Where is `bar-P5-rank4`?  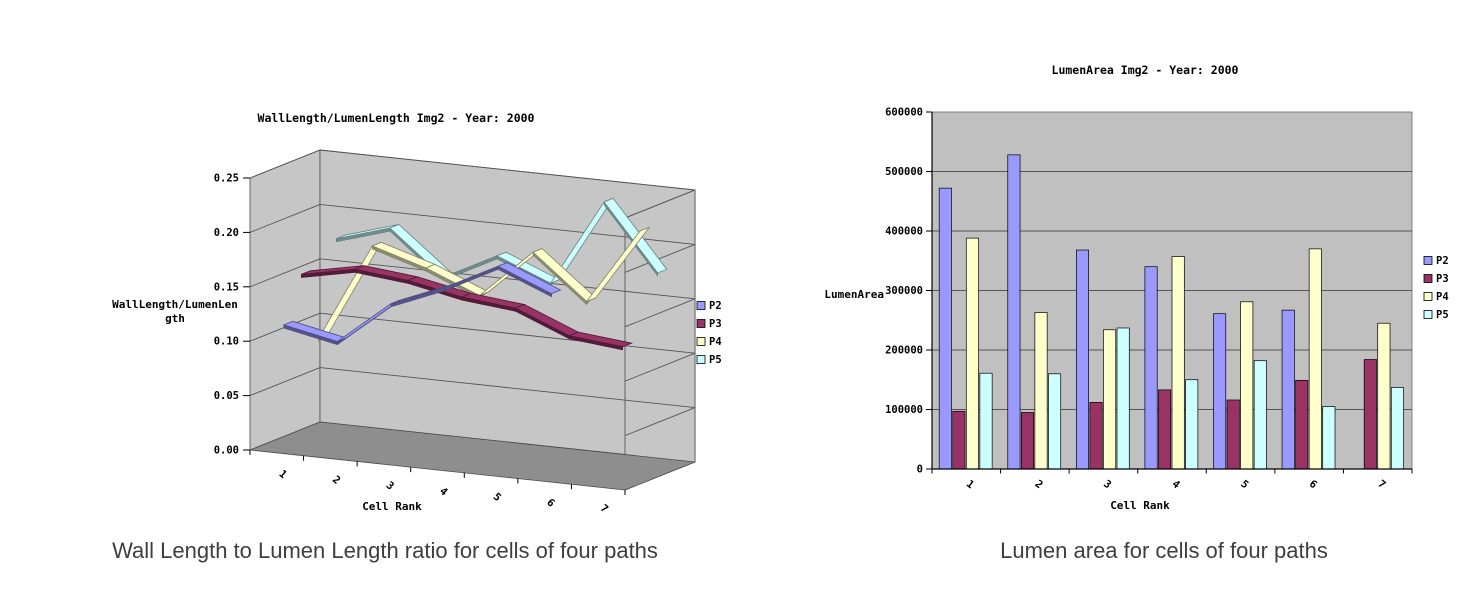 bar-P5-rank4 is located at coordinates (1192, 424).